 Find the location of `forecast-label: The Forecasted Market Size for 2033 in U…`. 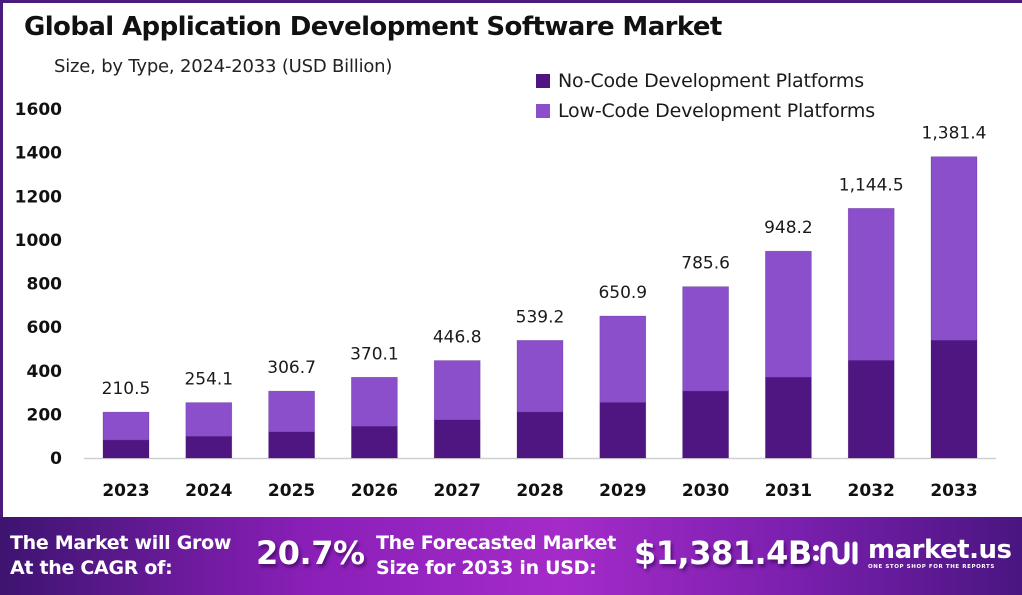

forecast-label: The Forecasted Market Size for 2033 in U… is located at coordinates (496, 556).